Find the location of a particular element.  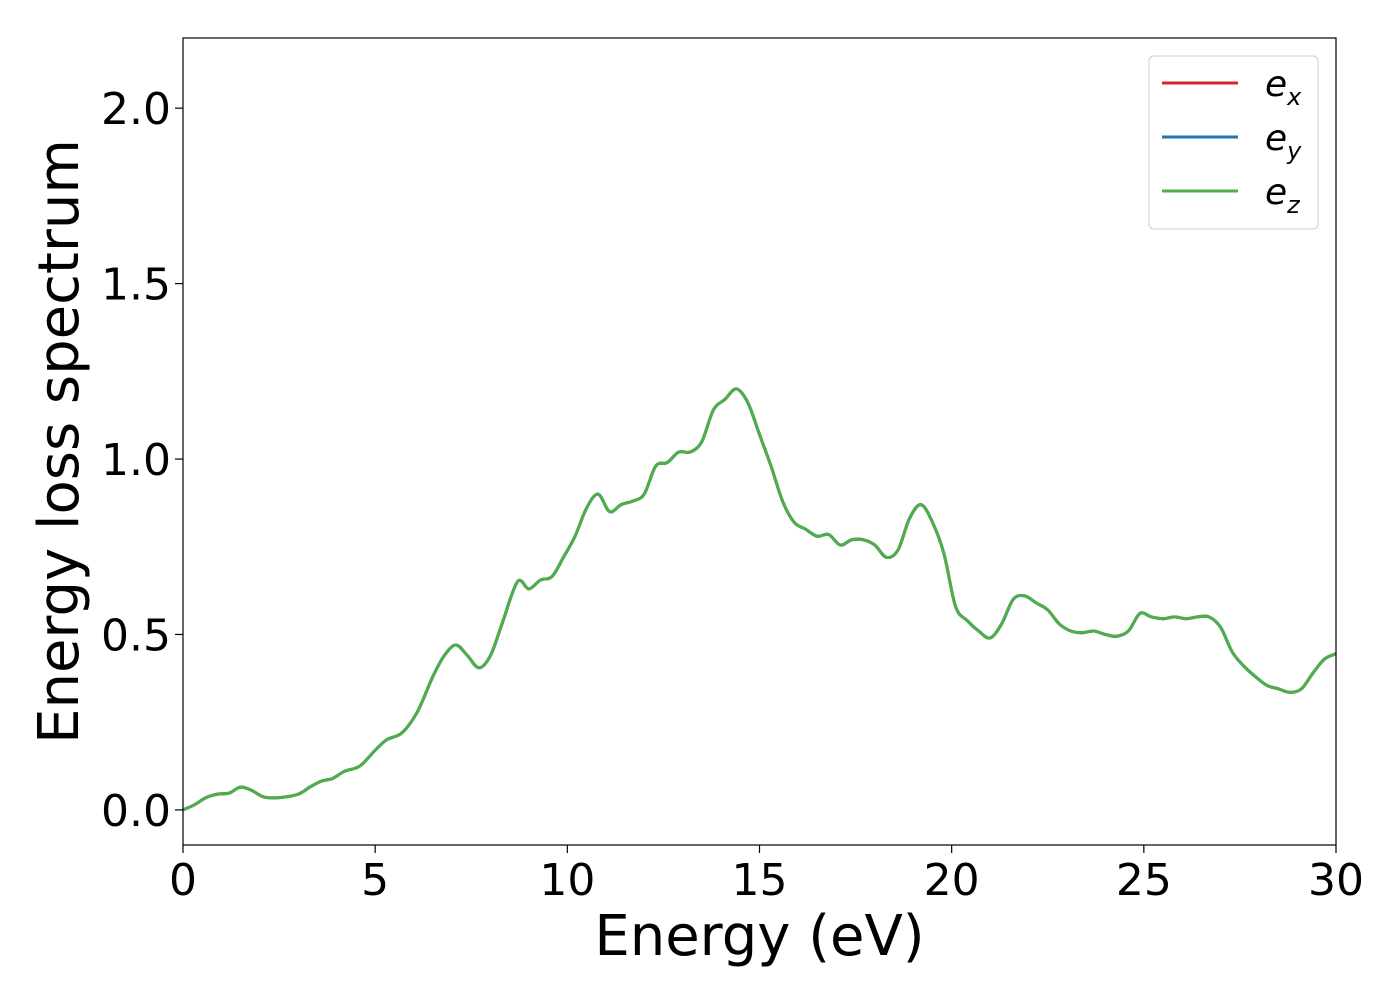

legend-label: ez is located at coordinates (1283, 195).